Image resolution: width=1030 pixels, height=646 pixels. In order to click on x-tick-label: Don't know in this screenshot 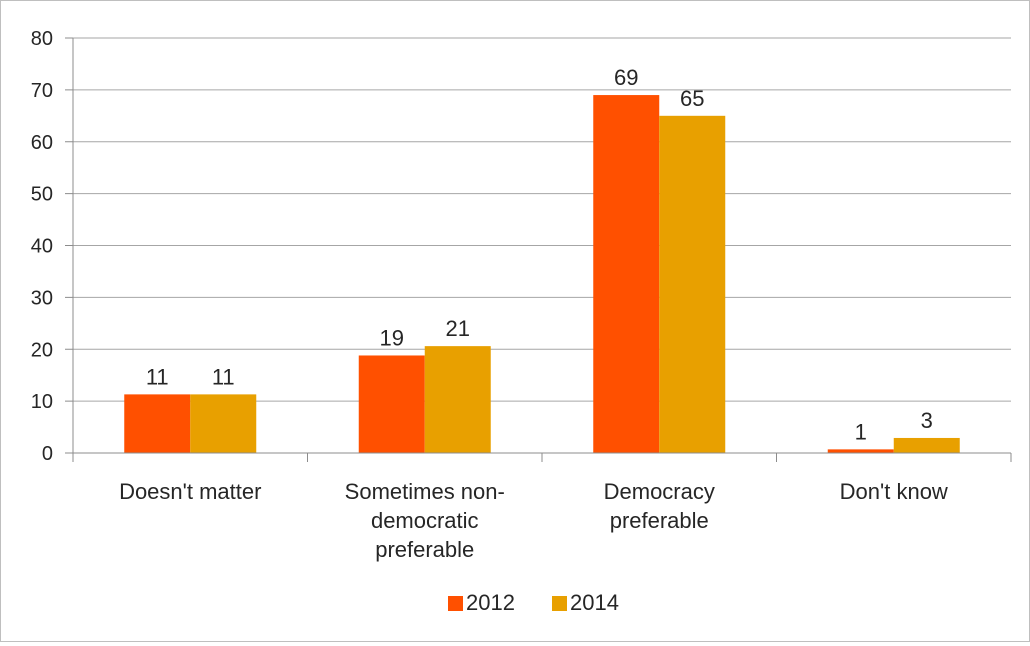, I will do `click(894, 491)`.